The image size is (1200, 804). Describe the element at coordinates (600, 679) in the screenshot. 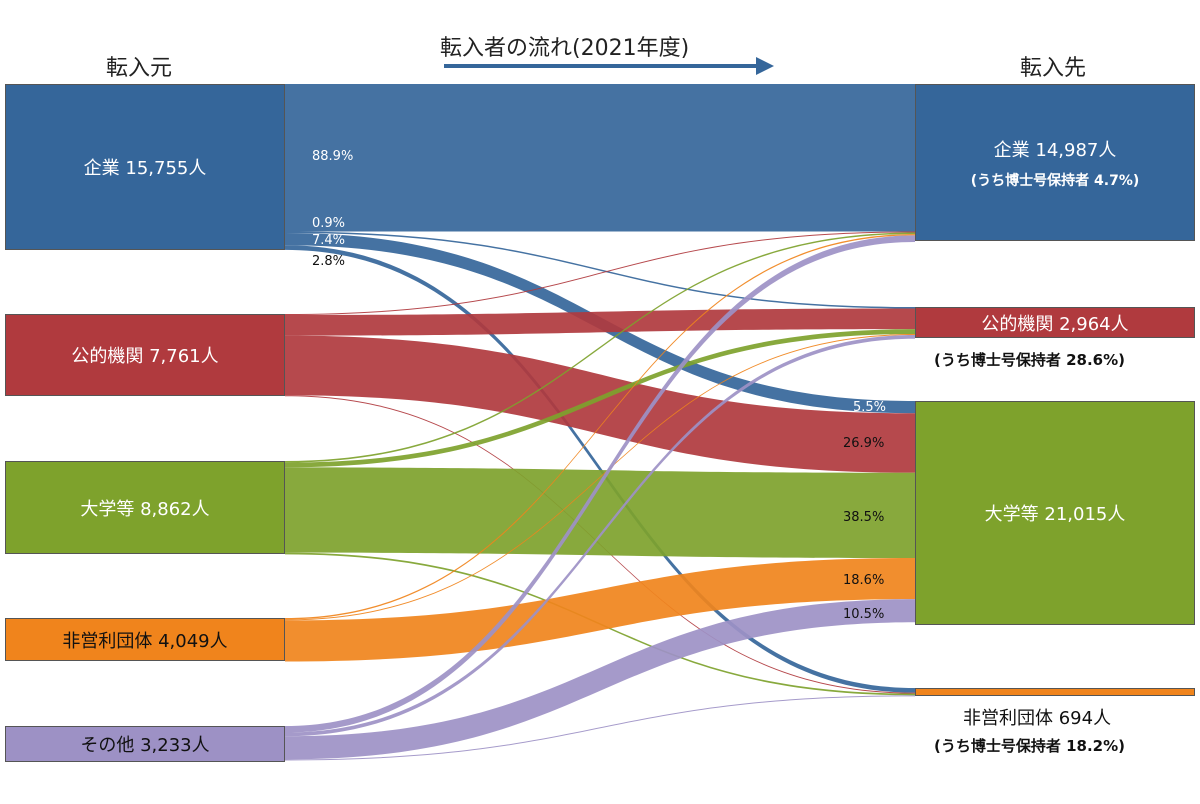

I see `flow-link-other-to-university` at that location.